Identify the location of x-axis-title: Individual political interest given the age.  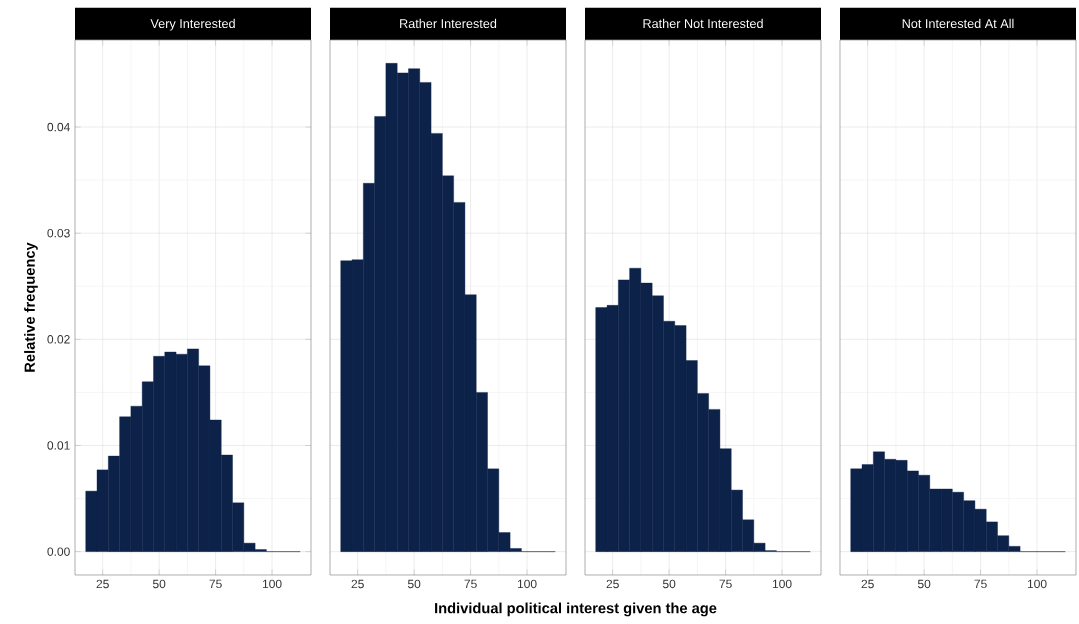
(576, 609).